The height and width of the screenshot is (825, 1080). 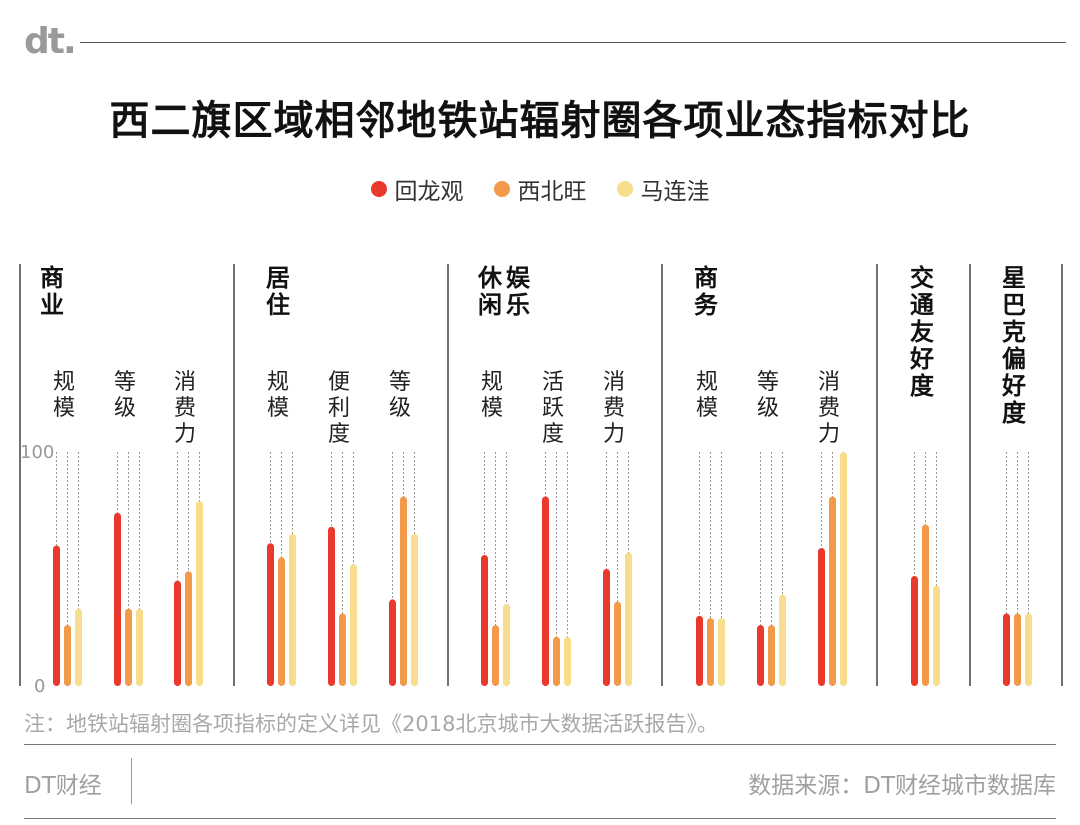 What do you see at coordinates (490, 305) in the screenshot?
I see `group-label: 闲` at bounding box center [490, 305].